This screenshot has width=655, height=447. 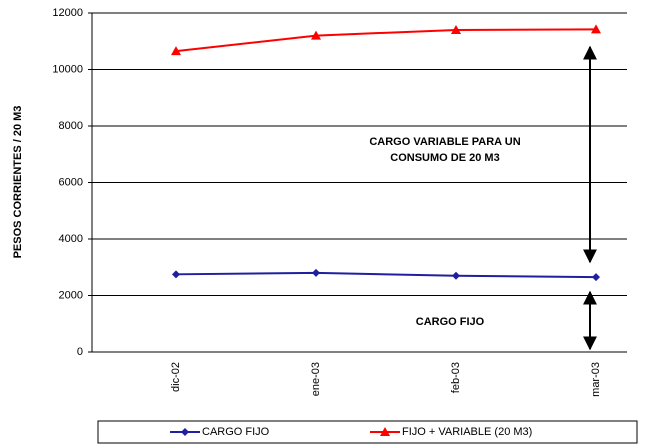 I want to click on y-tick-label: 4000, so click(x=71, y=239).